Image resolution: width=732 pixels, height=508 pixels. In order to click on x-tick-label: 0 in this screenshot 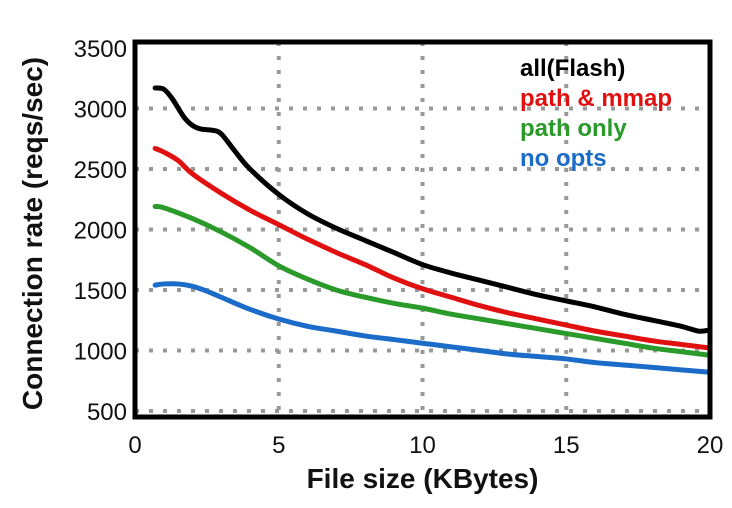, I will do `click(134, 445)`.